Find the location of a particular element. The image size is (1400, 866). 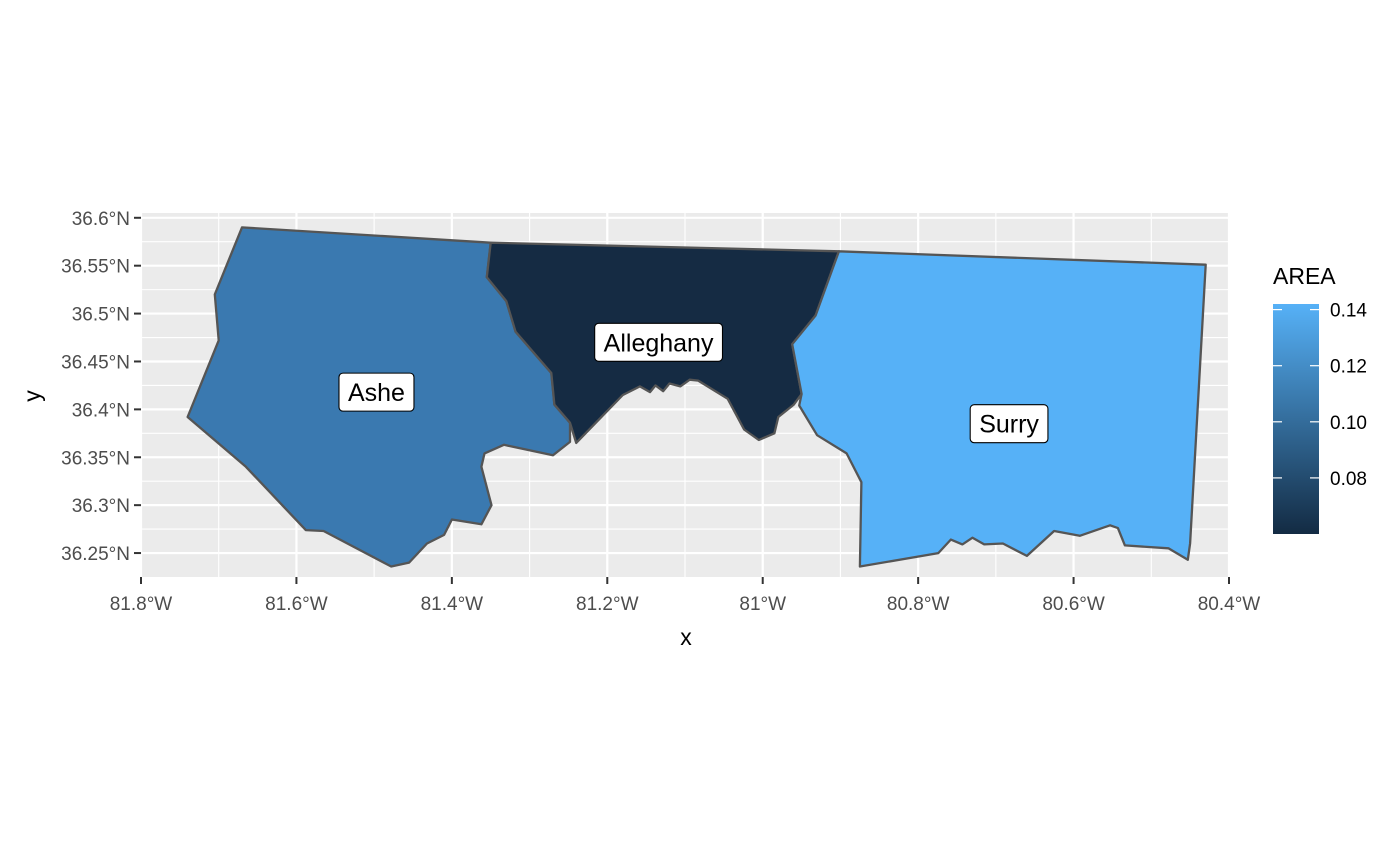

legend-tick-label: 0.08 is located at coordinates (1348, 479).